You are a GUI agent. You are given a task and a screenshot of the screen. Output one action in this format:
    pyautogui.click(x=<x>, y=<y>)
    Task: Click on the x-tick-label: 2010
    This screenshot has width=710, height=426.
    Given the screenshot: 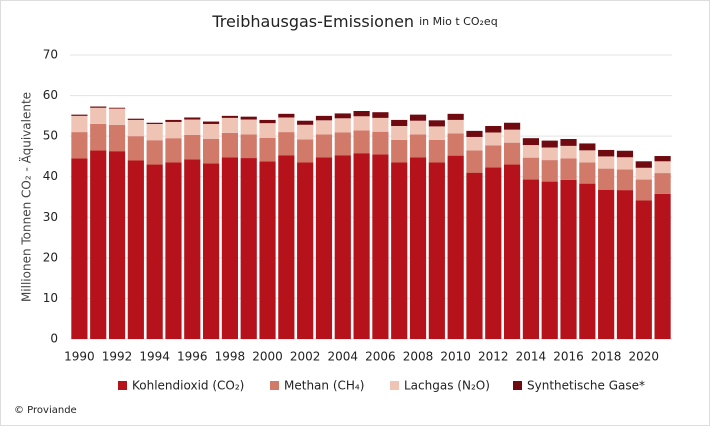 What is the action you would take?
    pyautogui.click(x=455, y=357)
    